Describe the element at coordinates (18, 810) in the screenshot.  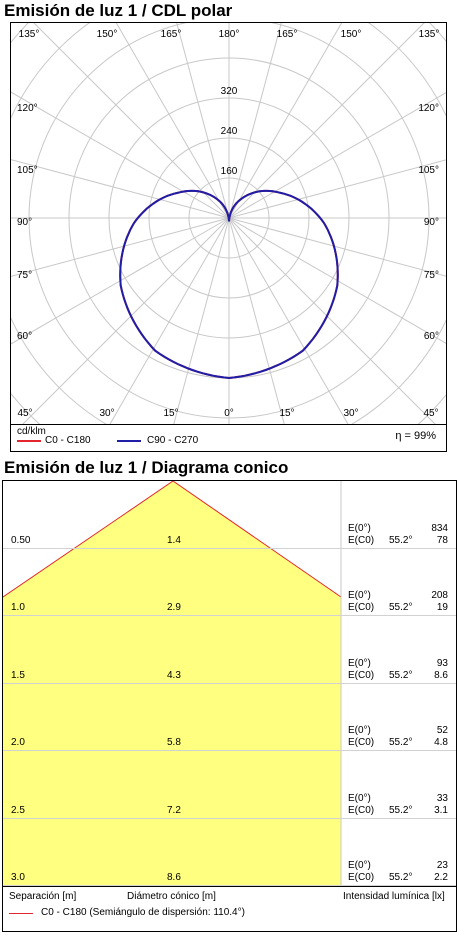
I see `cone-separation-value: 2.5` at that location.